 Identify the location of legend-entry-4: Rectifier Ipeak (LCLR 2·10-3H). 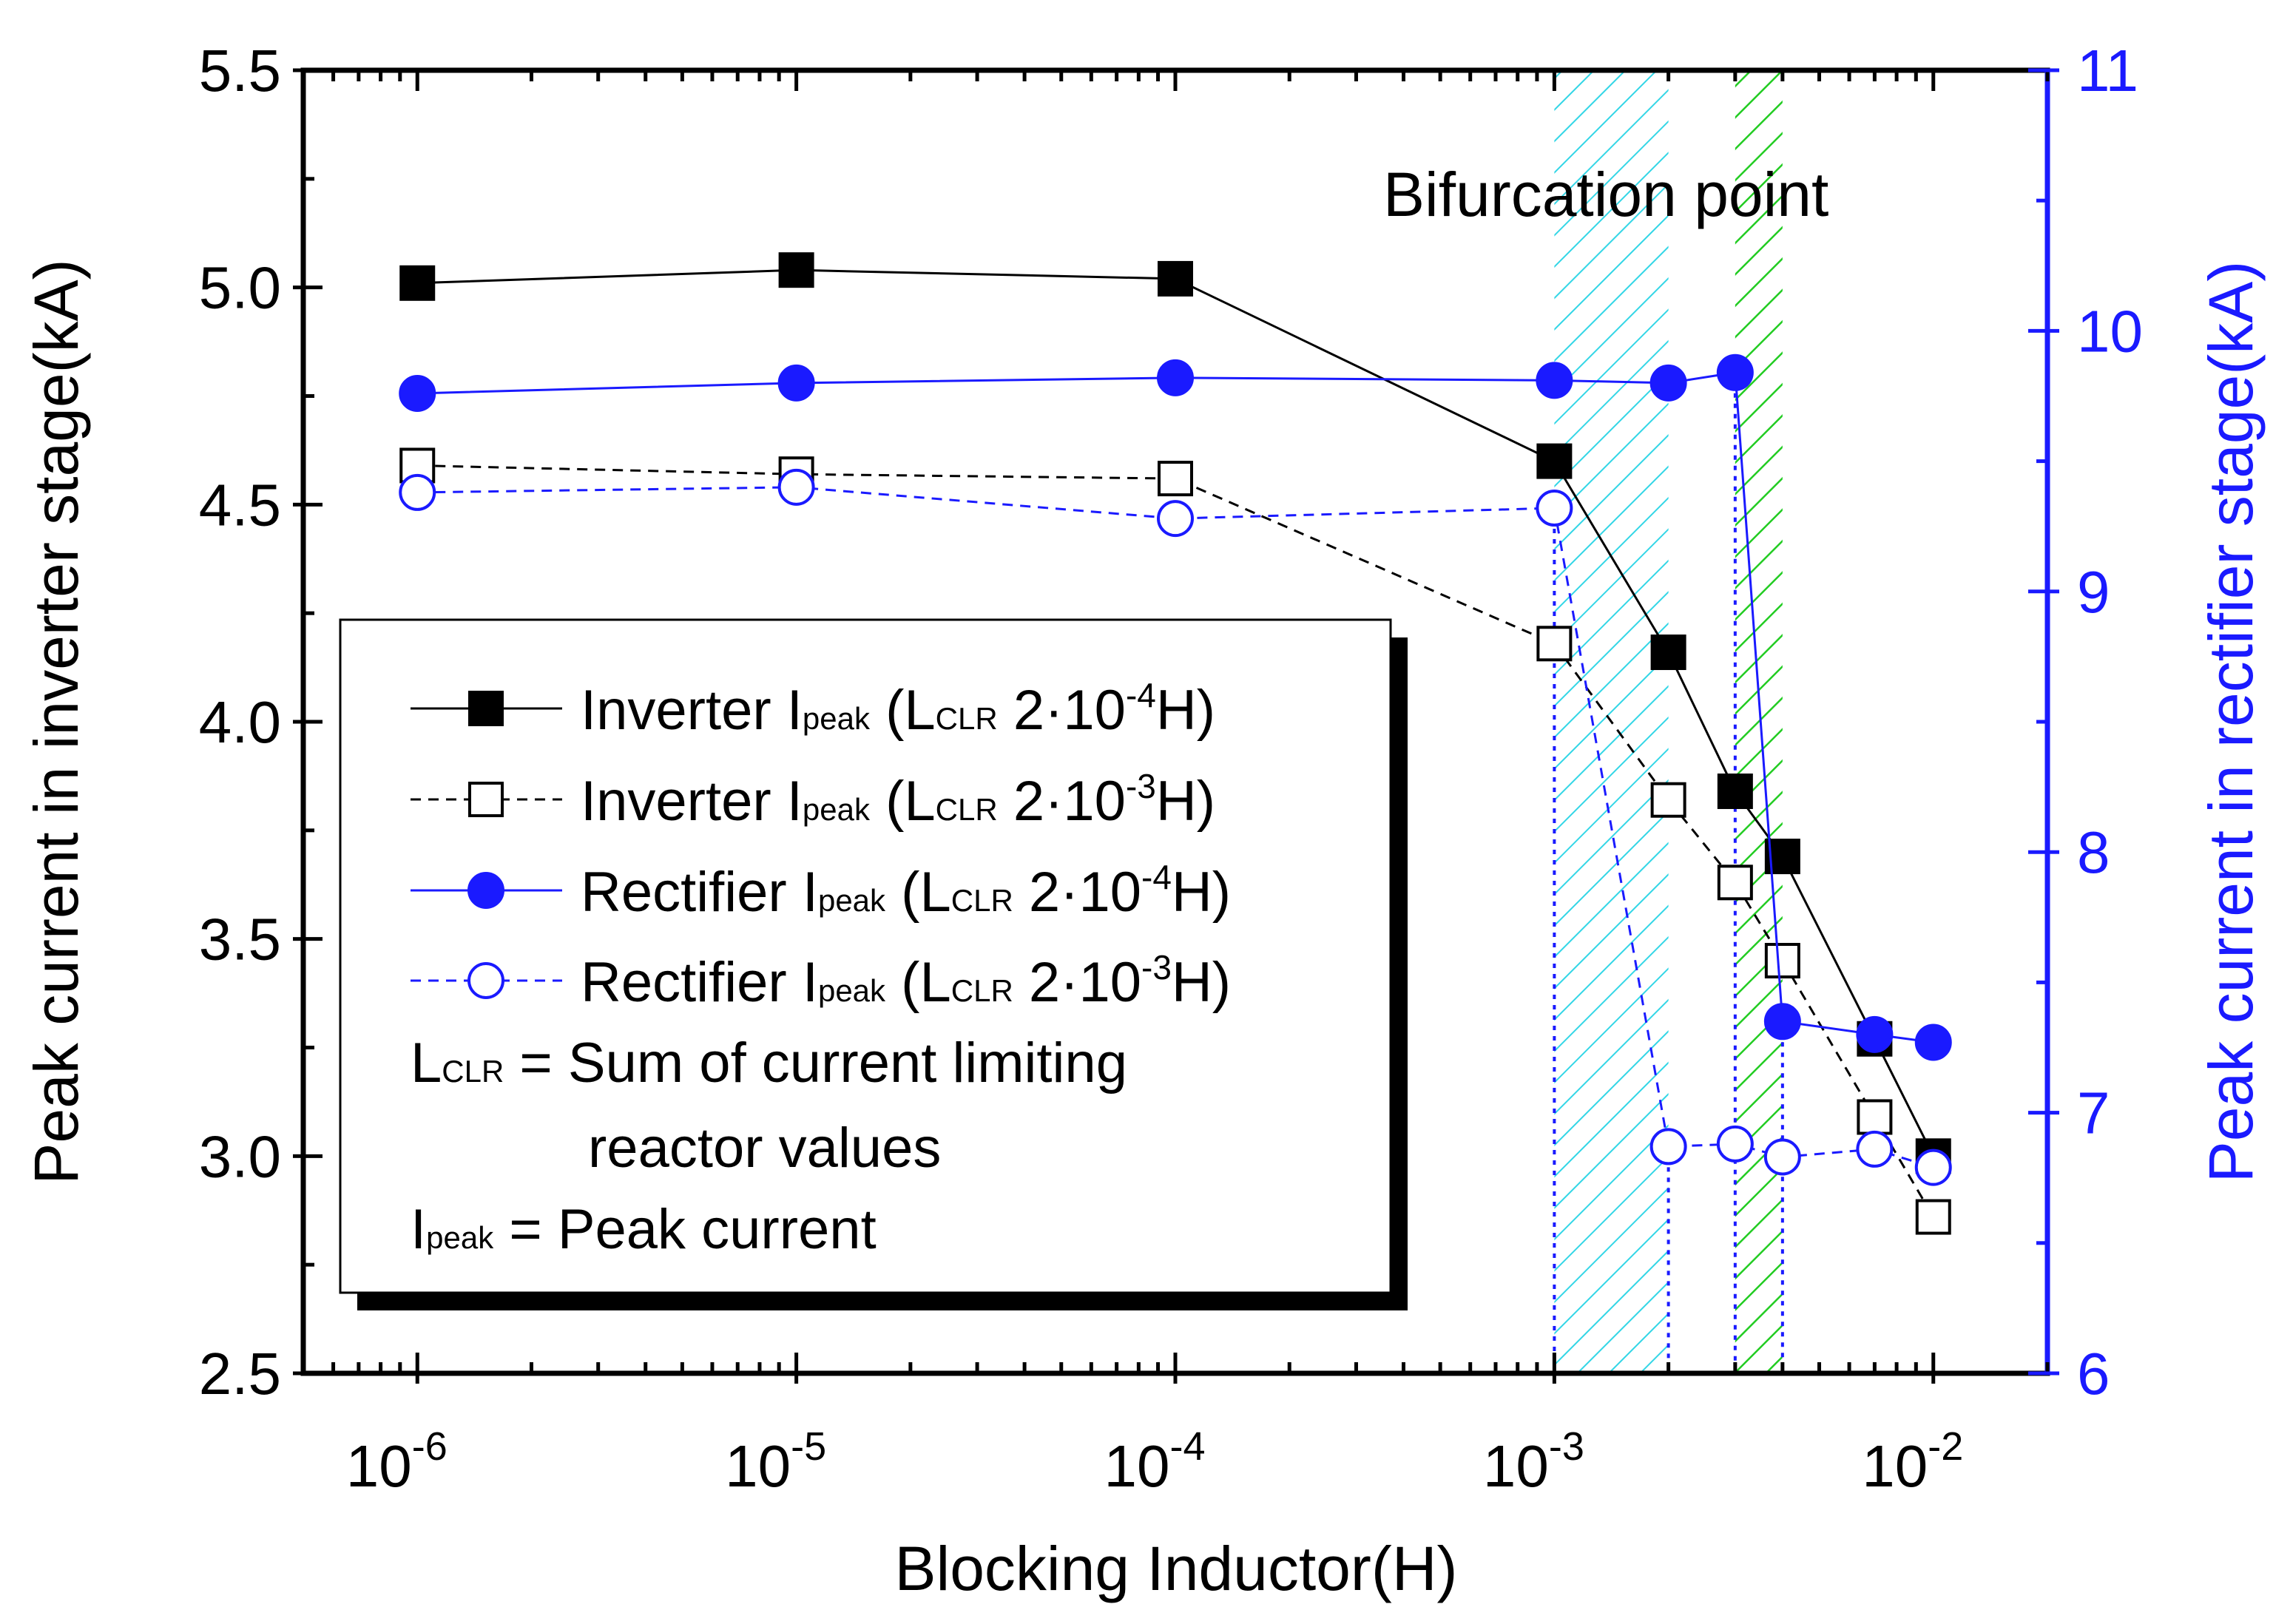
(821, 981).